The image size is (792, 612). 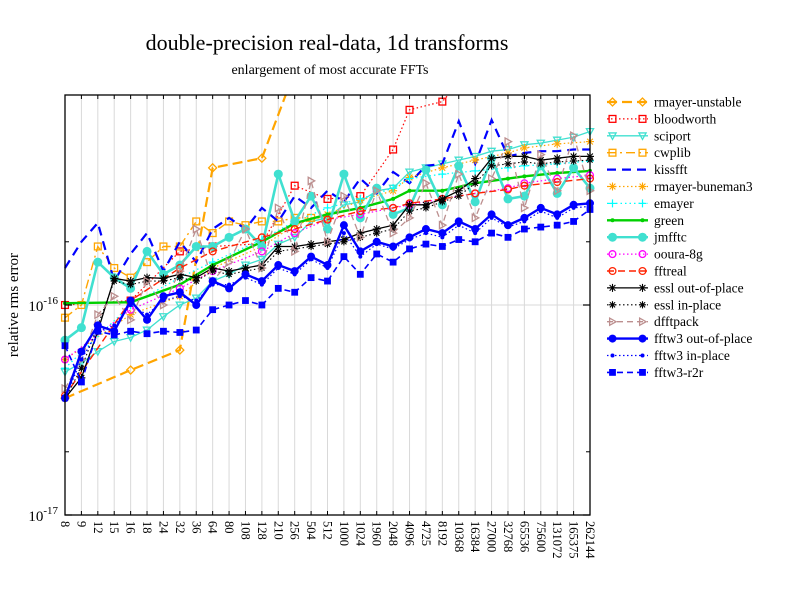 I want to click on legend-item-essl-in-place: essl in-place, so click(x=664, y=304).